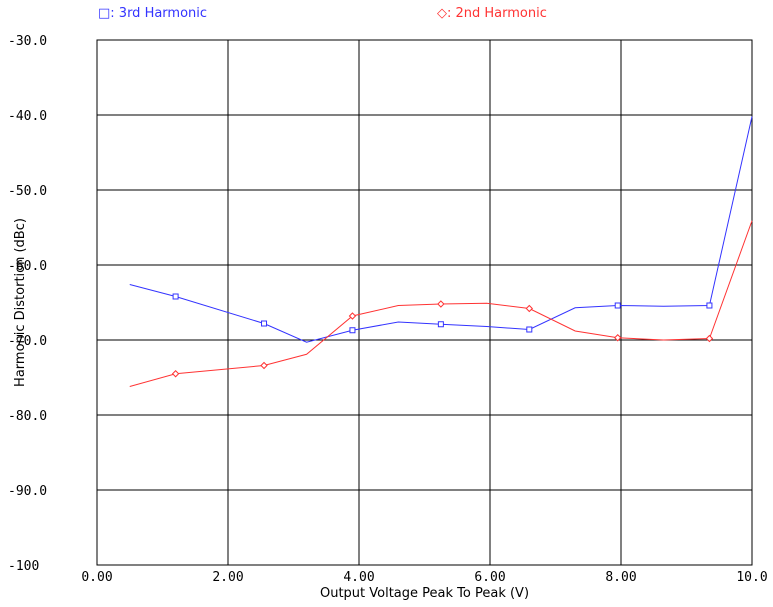 The height and width of the screenshot is (607, 773). Describe the element at coordinates (96, 577) in the screenshot. I see `x-tick-label: 0.00` at that location.